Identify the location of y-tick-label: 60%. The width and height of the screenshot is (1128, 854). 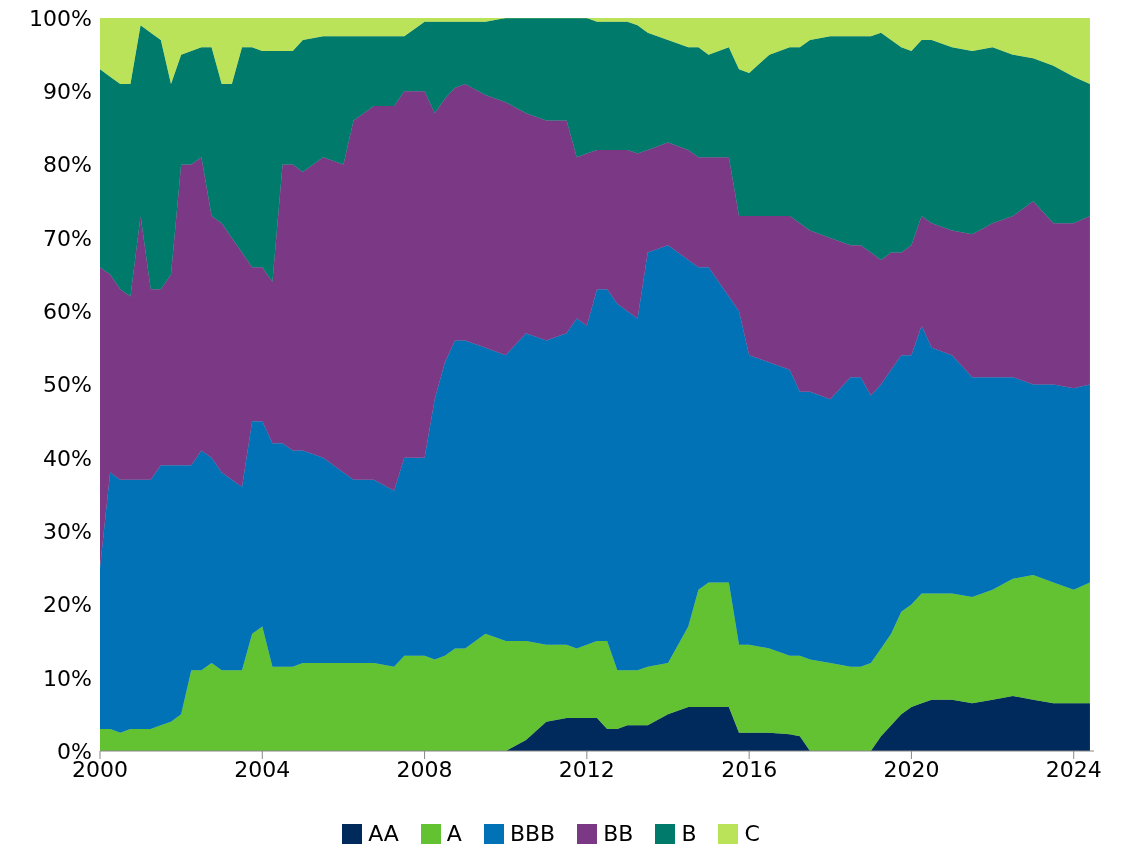
(67, 312).